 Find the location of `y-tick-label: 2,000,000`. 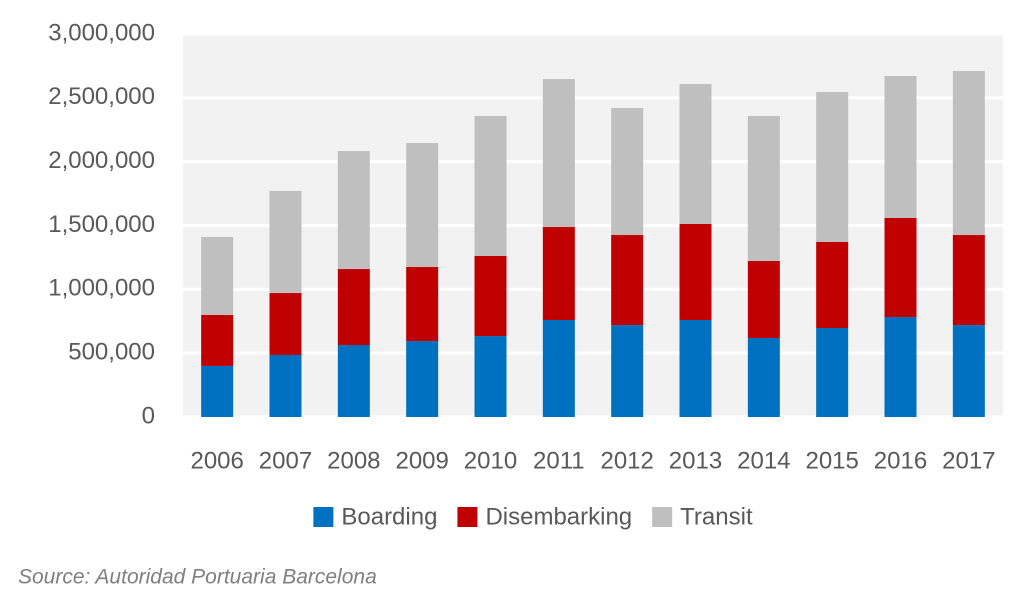

y-tick-label: 2,000,000 is located at coordinates (101, 160).